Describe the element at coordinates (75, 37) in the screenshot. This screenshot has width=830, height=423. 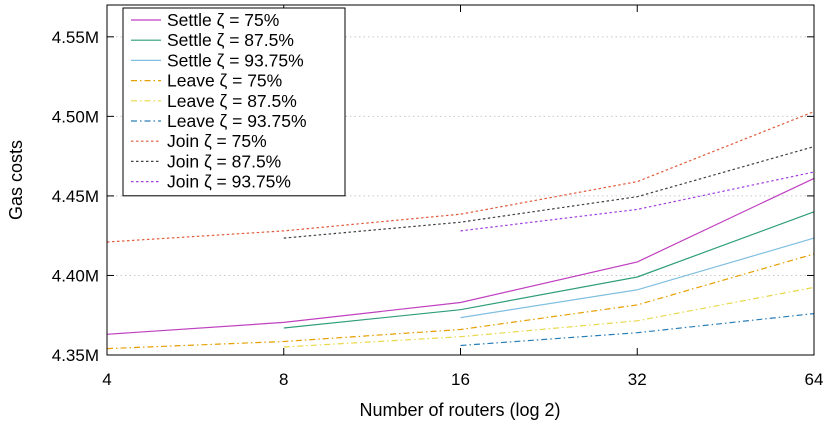
I see `y-tick-label: 4.55M` at that location.